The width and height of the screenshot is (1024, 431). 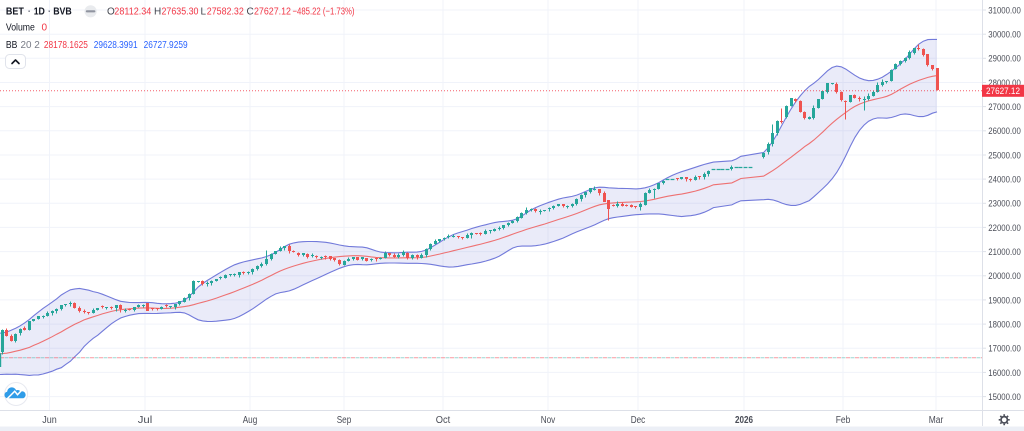 I want to click on svg-text: 28000.00, so click(x=1004, y=83).